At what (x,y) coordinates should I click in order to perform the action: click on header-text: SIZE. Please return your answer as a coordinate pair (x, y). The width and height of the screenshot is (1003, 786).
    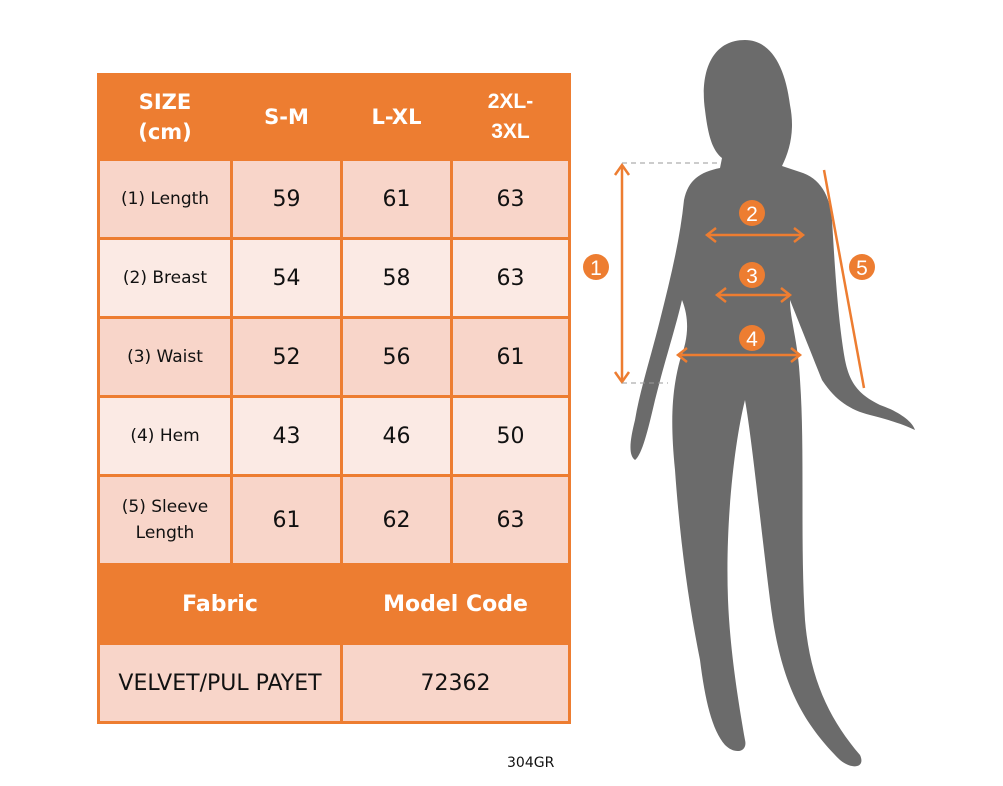
    Looking at the image, I should click on (165, 102).